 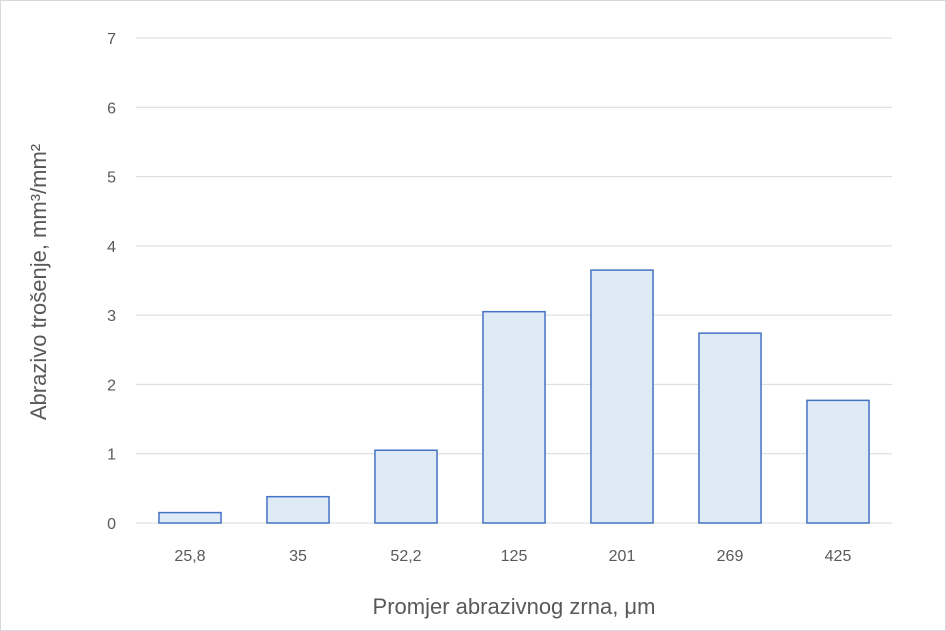 What do you see at coordinates (111, 524) in the screenshot?
I see `y-tick-label: 0` at bounding box center [111, 524].